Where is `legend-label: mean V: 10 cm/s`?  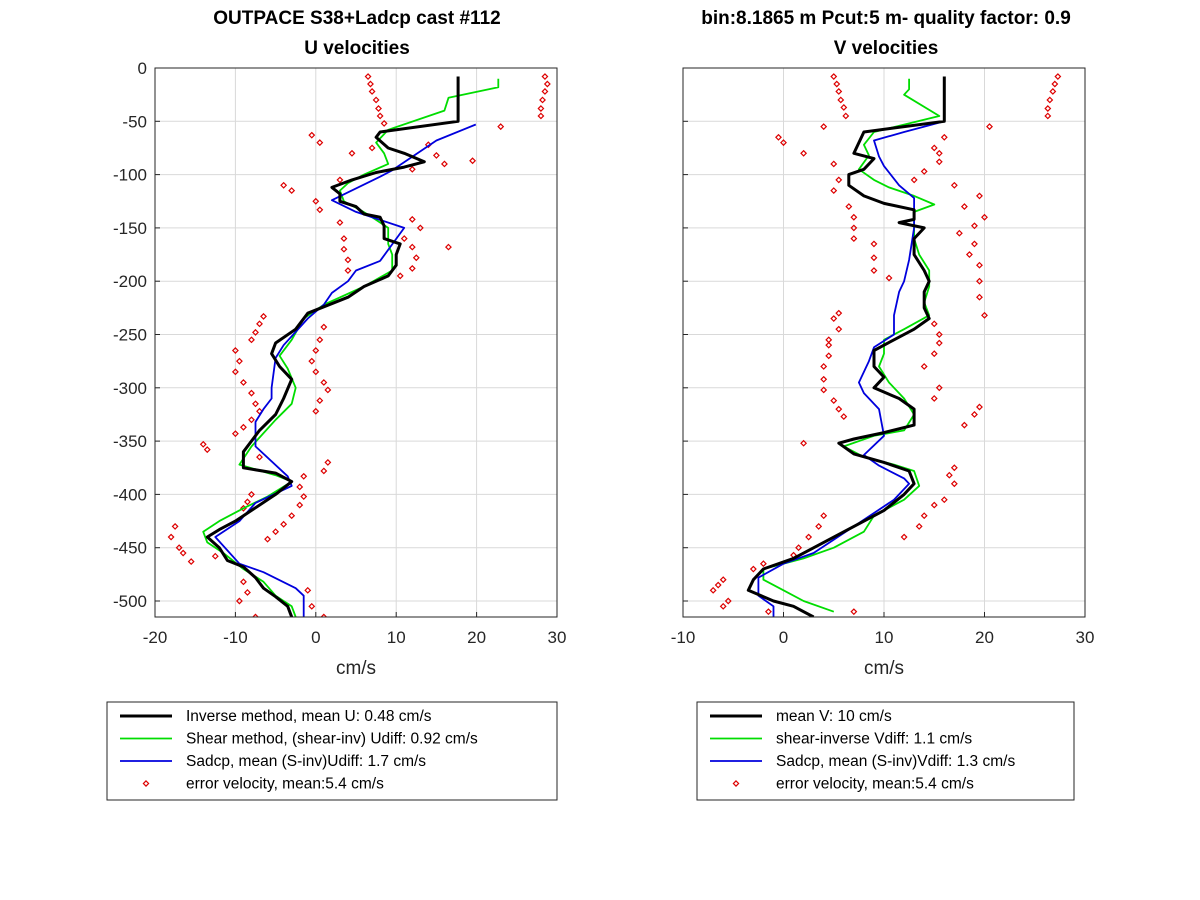 legend-label: mean V: 10 cm/s is located at coordinates (834, 716).